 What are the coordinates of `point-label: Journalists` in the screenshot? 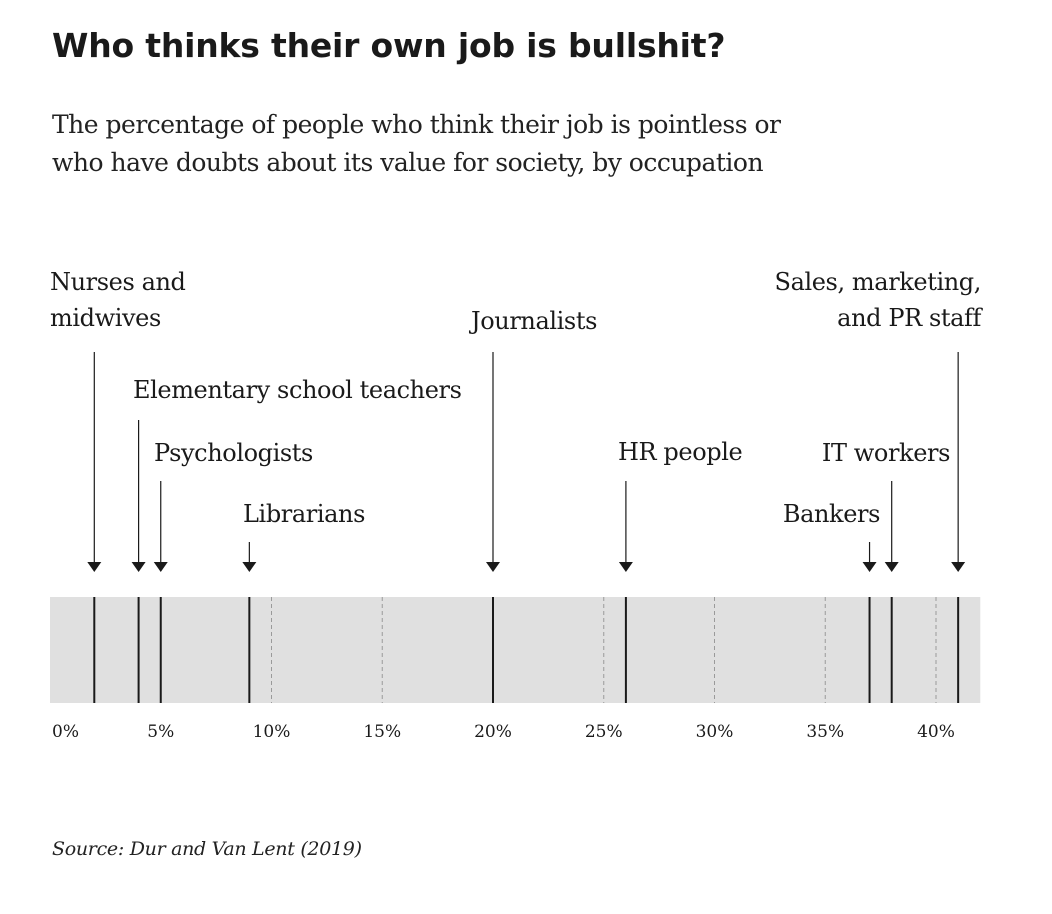 It's located at (532, 321).